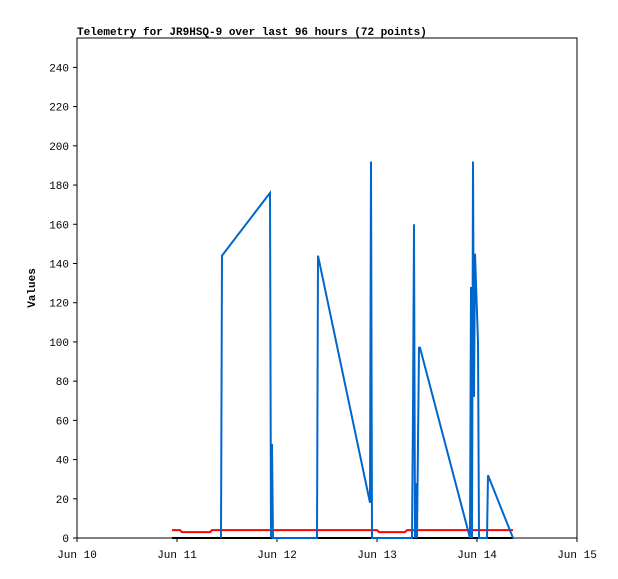 This screenshot has height=579, width=618. What do you see at coordinates (62, 383) in the screenshot?
I see `y-tick-label: 80` at bounding box center [62, 383].